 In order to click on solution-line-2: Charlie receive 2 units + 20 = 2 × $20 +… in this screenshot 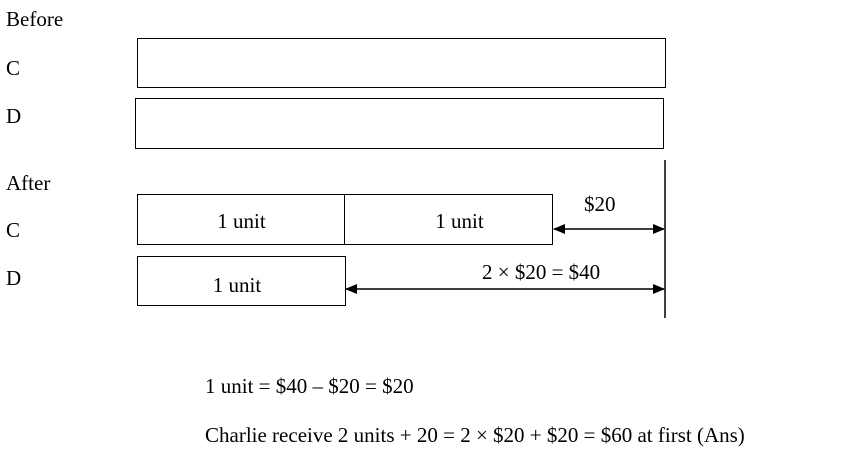, I will do `click(475, 435)`.